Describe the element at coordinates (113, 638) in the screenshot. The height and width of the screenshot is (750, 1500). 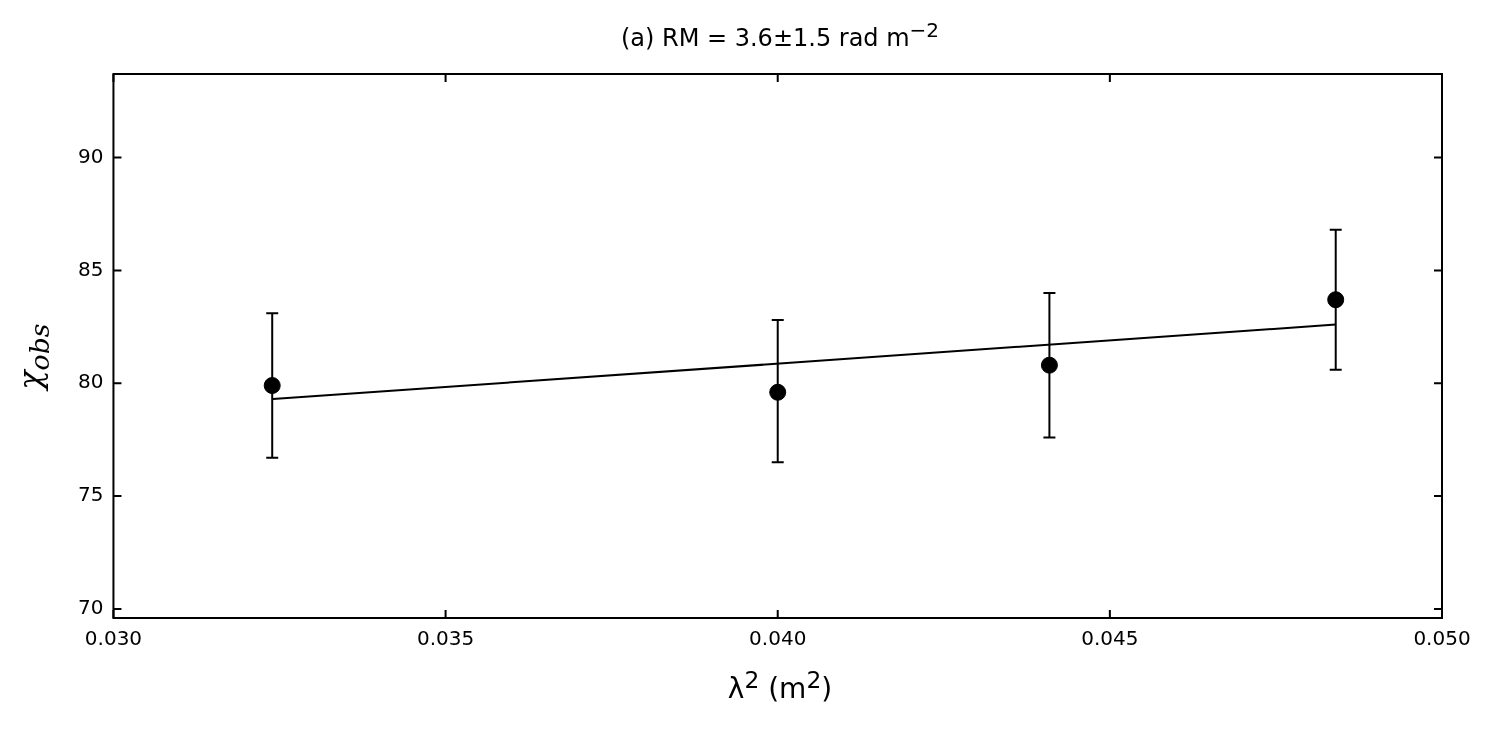
I see `x-tick-label: 0.030` at that location.